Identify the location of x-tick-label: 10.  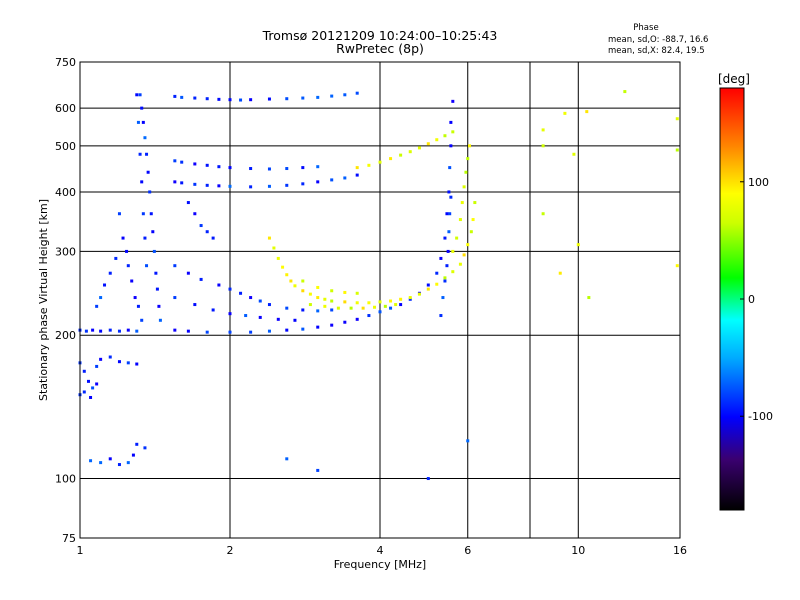
(578, 550).